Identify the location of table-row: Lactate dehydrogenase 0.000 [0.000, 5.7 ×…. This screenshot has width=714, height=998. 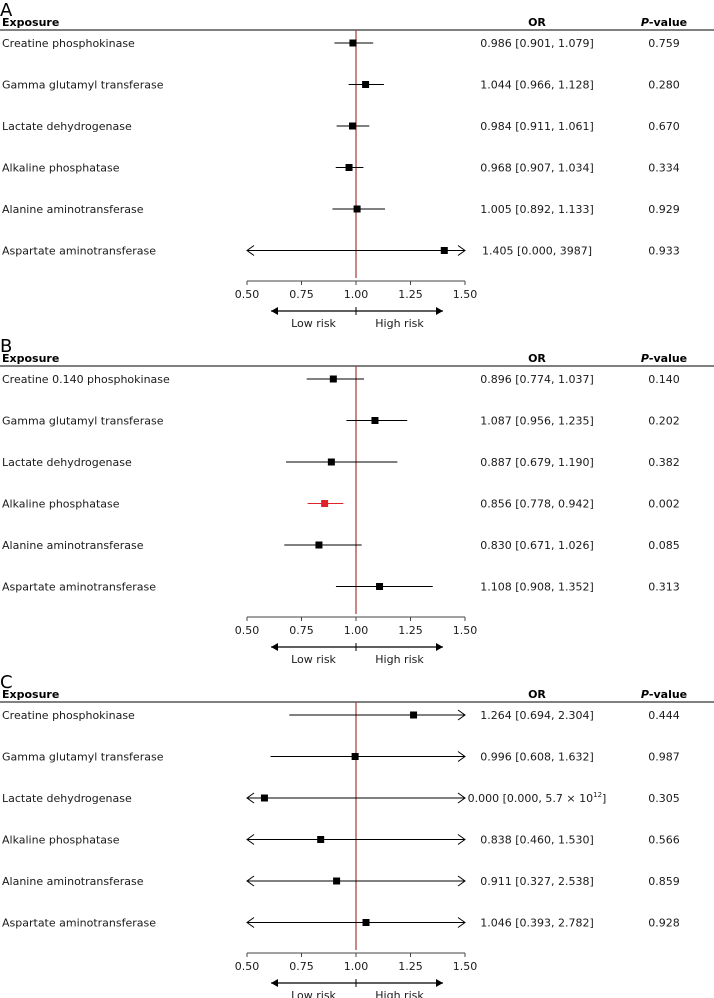
(341, 798).